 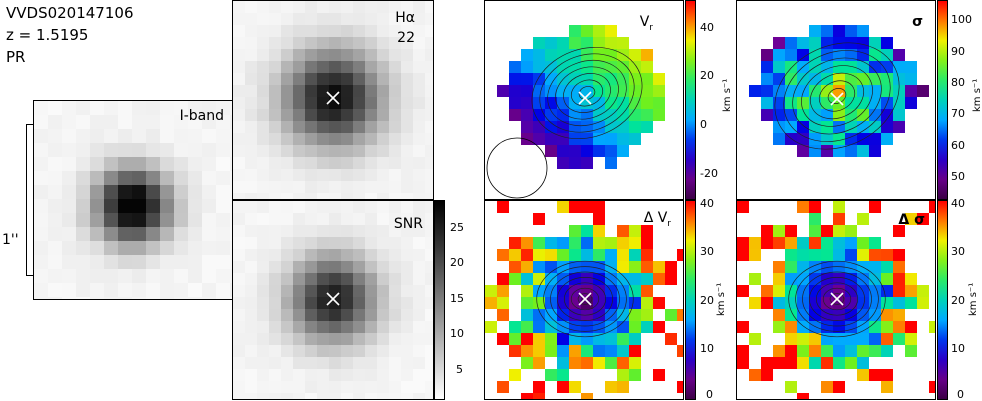 I want to click on redshift-label: z = 1.5195, so click(x=47, y=35).